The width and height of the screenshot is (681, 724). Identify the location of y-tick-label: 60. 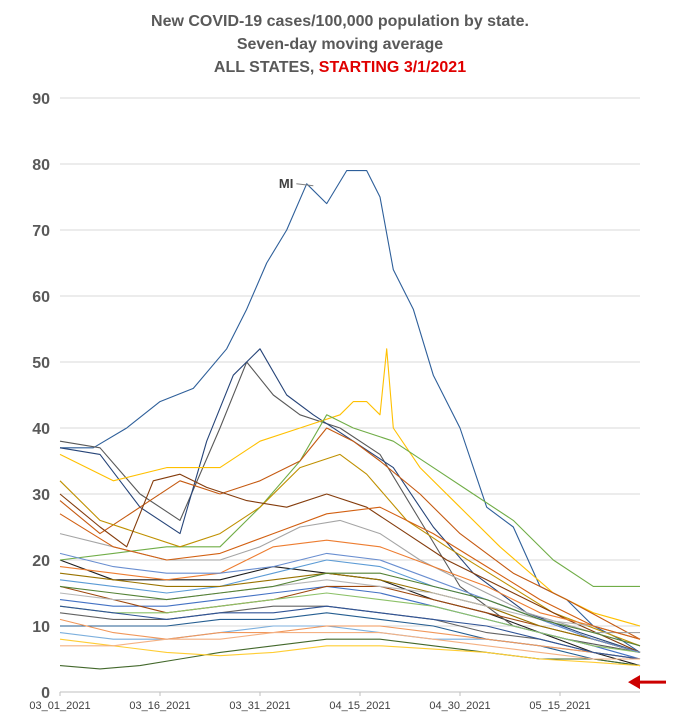
(41, 297).